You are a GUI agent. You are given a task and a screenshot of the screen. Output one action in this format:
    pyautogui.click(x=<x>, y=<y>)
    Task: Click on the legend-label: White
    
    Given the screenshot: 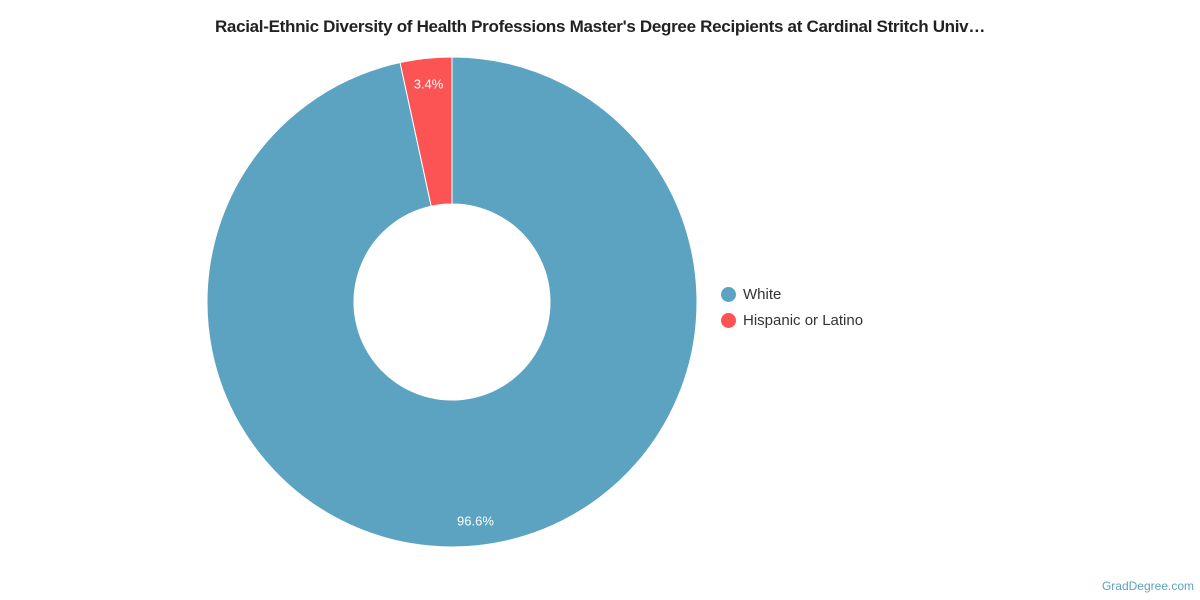 What is the action you would take?
    pyautogui.click(x=762, y=294)
    